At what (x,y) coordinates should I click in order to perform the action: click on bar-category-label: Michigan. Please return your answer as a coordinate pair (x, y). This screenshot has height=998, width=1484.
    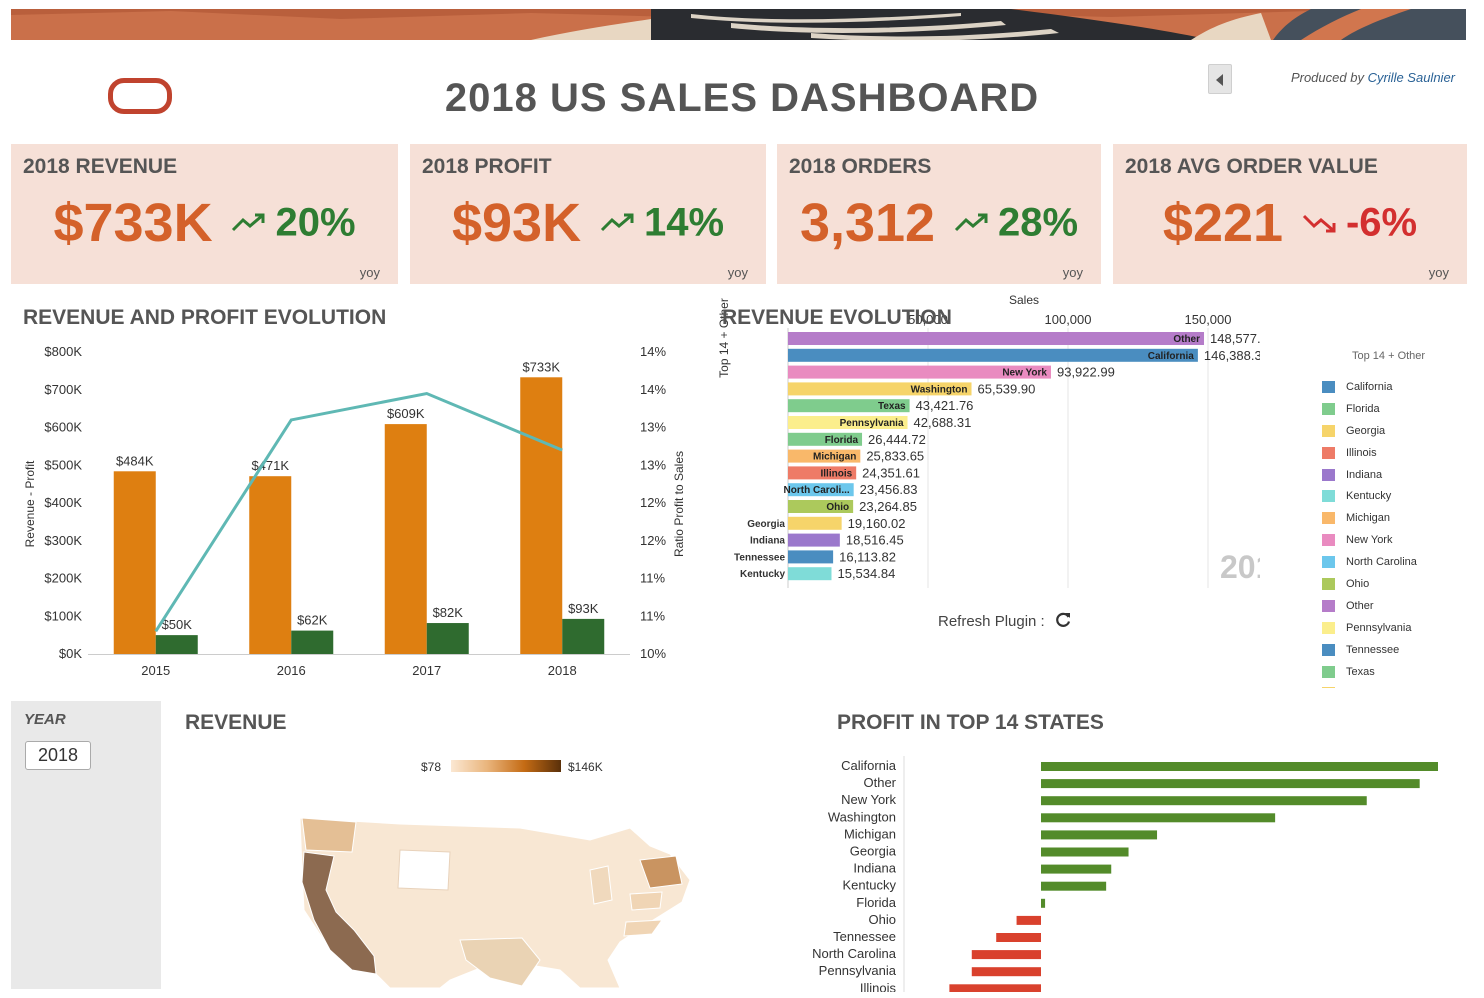
    Looking at the image, I should click on (834, 457).